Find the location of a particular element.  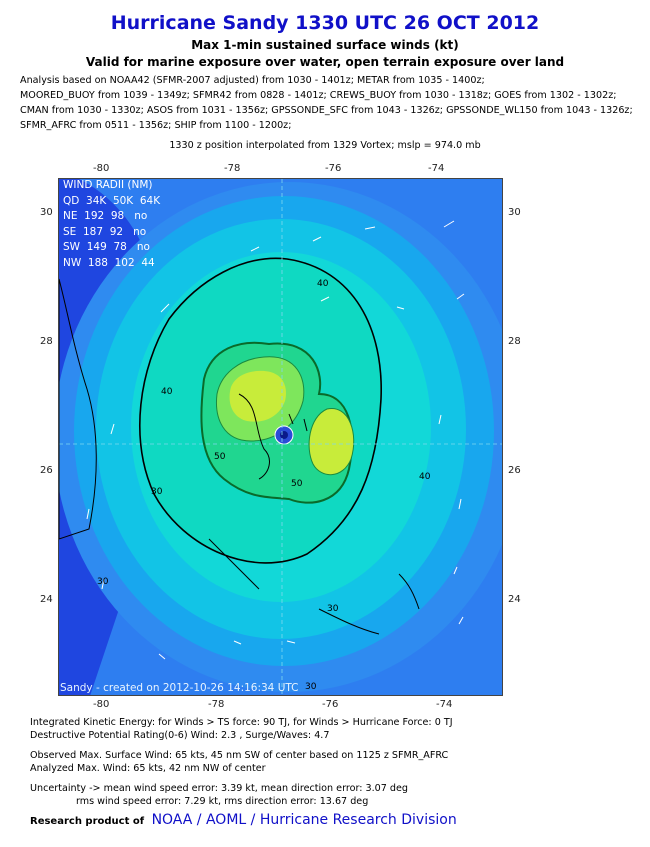

lat-tick-left: 26 is located at coordinates (46, 470).